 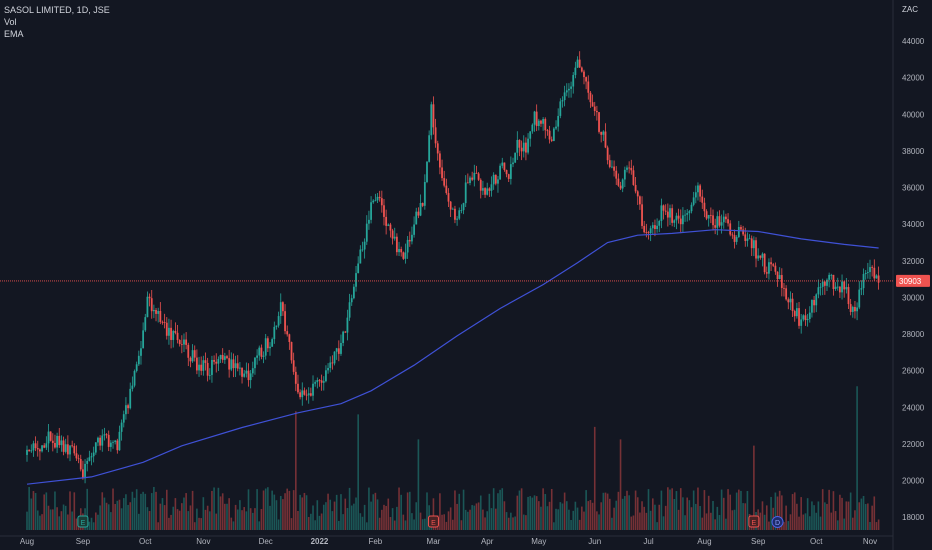 I want to click on chart-legend: SASOL LIMITED, 1D, JSE Vol EMA, so click(x=57, y=22).